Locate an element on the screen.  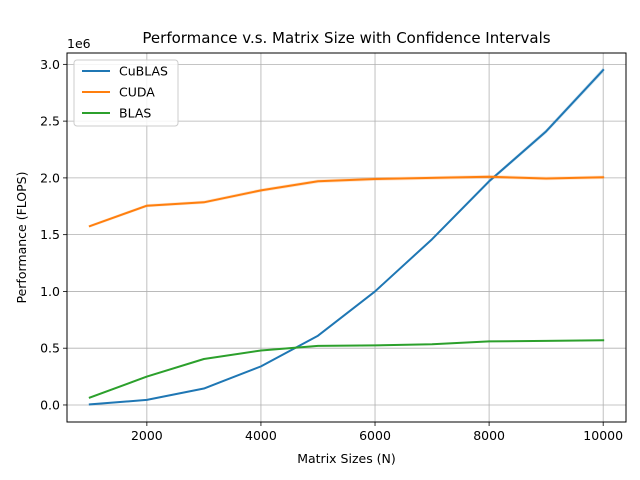
series-line-cuda is located at coordinates (346, 201).